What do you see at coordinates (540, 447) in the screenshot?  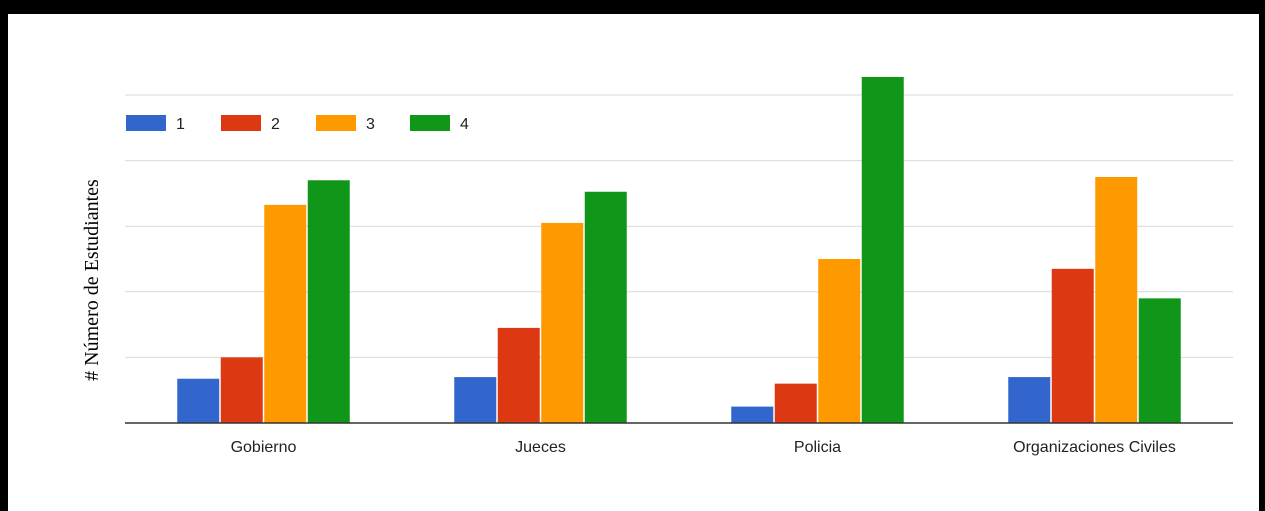 I see `x-tick-label: Jueces` at bounding box center [540, 447].